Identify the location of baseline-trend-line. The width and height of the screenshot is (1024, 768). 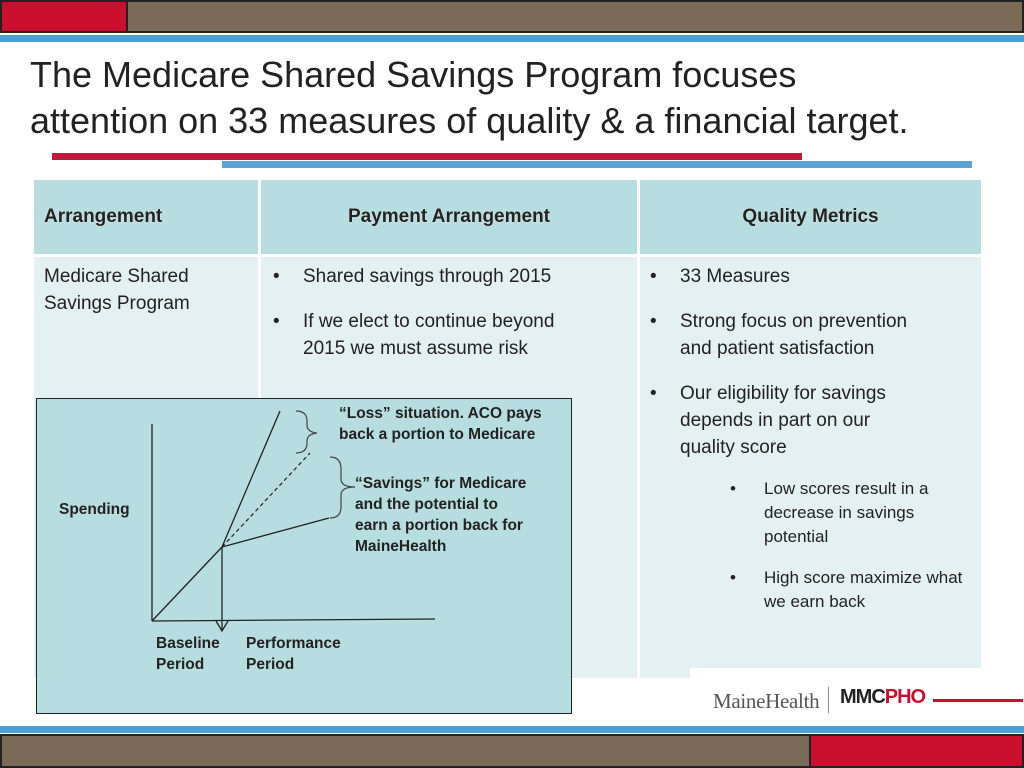
(187, 584).